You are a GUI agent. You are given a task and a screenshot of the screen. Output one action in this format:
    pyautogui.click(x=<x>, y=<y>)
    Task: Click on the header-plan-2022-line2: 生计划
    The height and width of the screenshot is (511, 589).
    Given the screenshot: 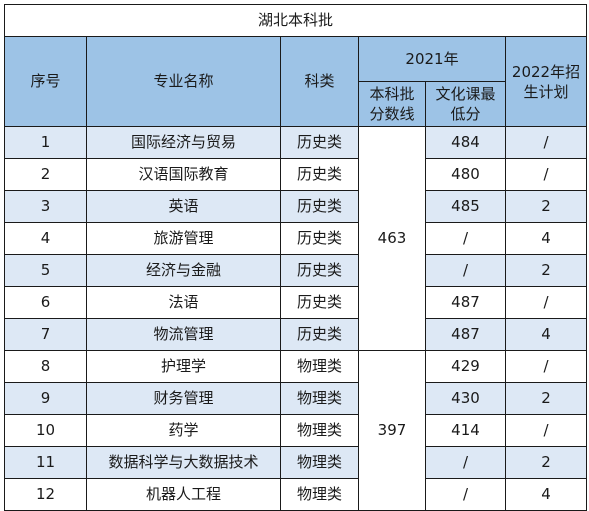 What is the action you would take?
    pyautogui.click(x=546, y=91)
    